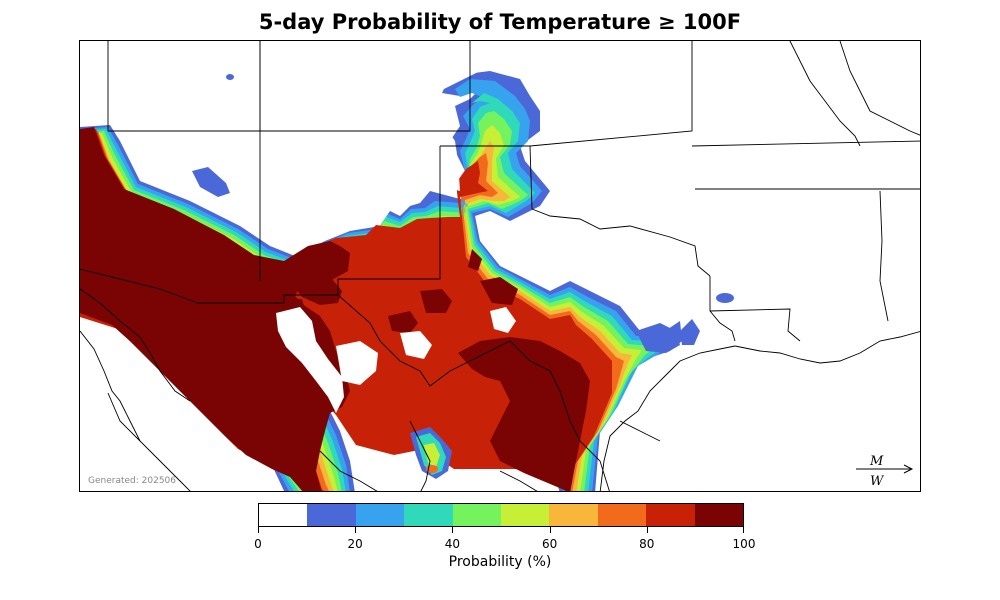  What do you see at coordinates (316, 291) in the screenshot?
I see `contour-90-nm` at bounding box center [316, 291].